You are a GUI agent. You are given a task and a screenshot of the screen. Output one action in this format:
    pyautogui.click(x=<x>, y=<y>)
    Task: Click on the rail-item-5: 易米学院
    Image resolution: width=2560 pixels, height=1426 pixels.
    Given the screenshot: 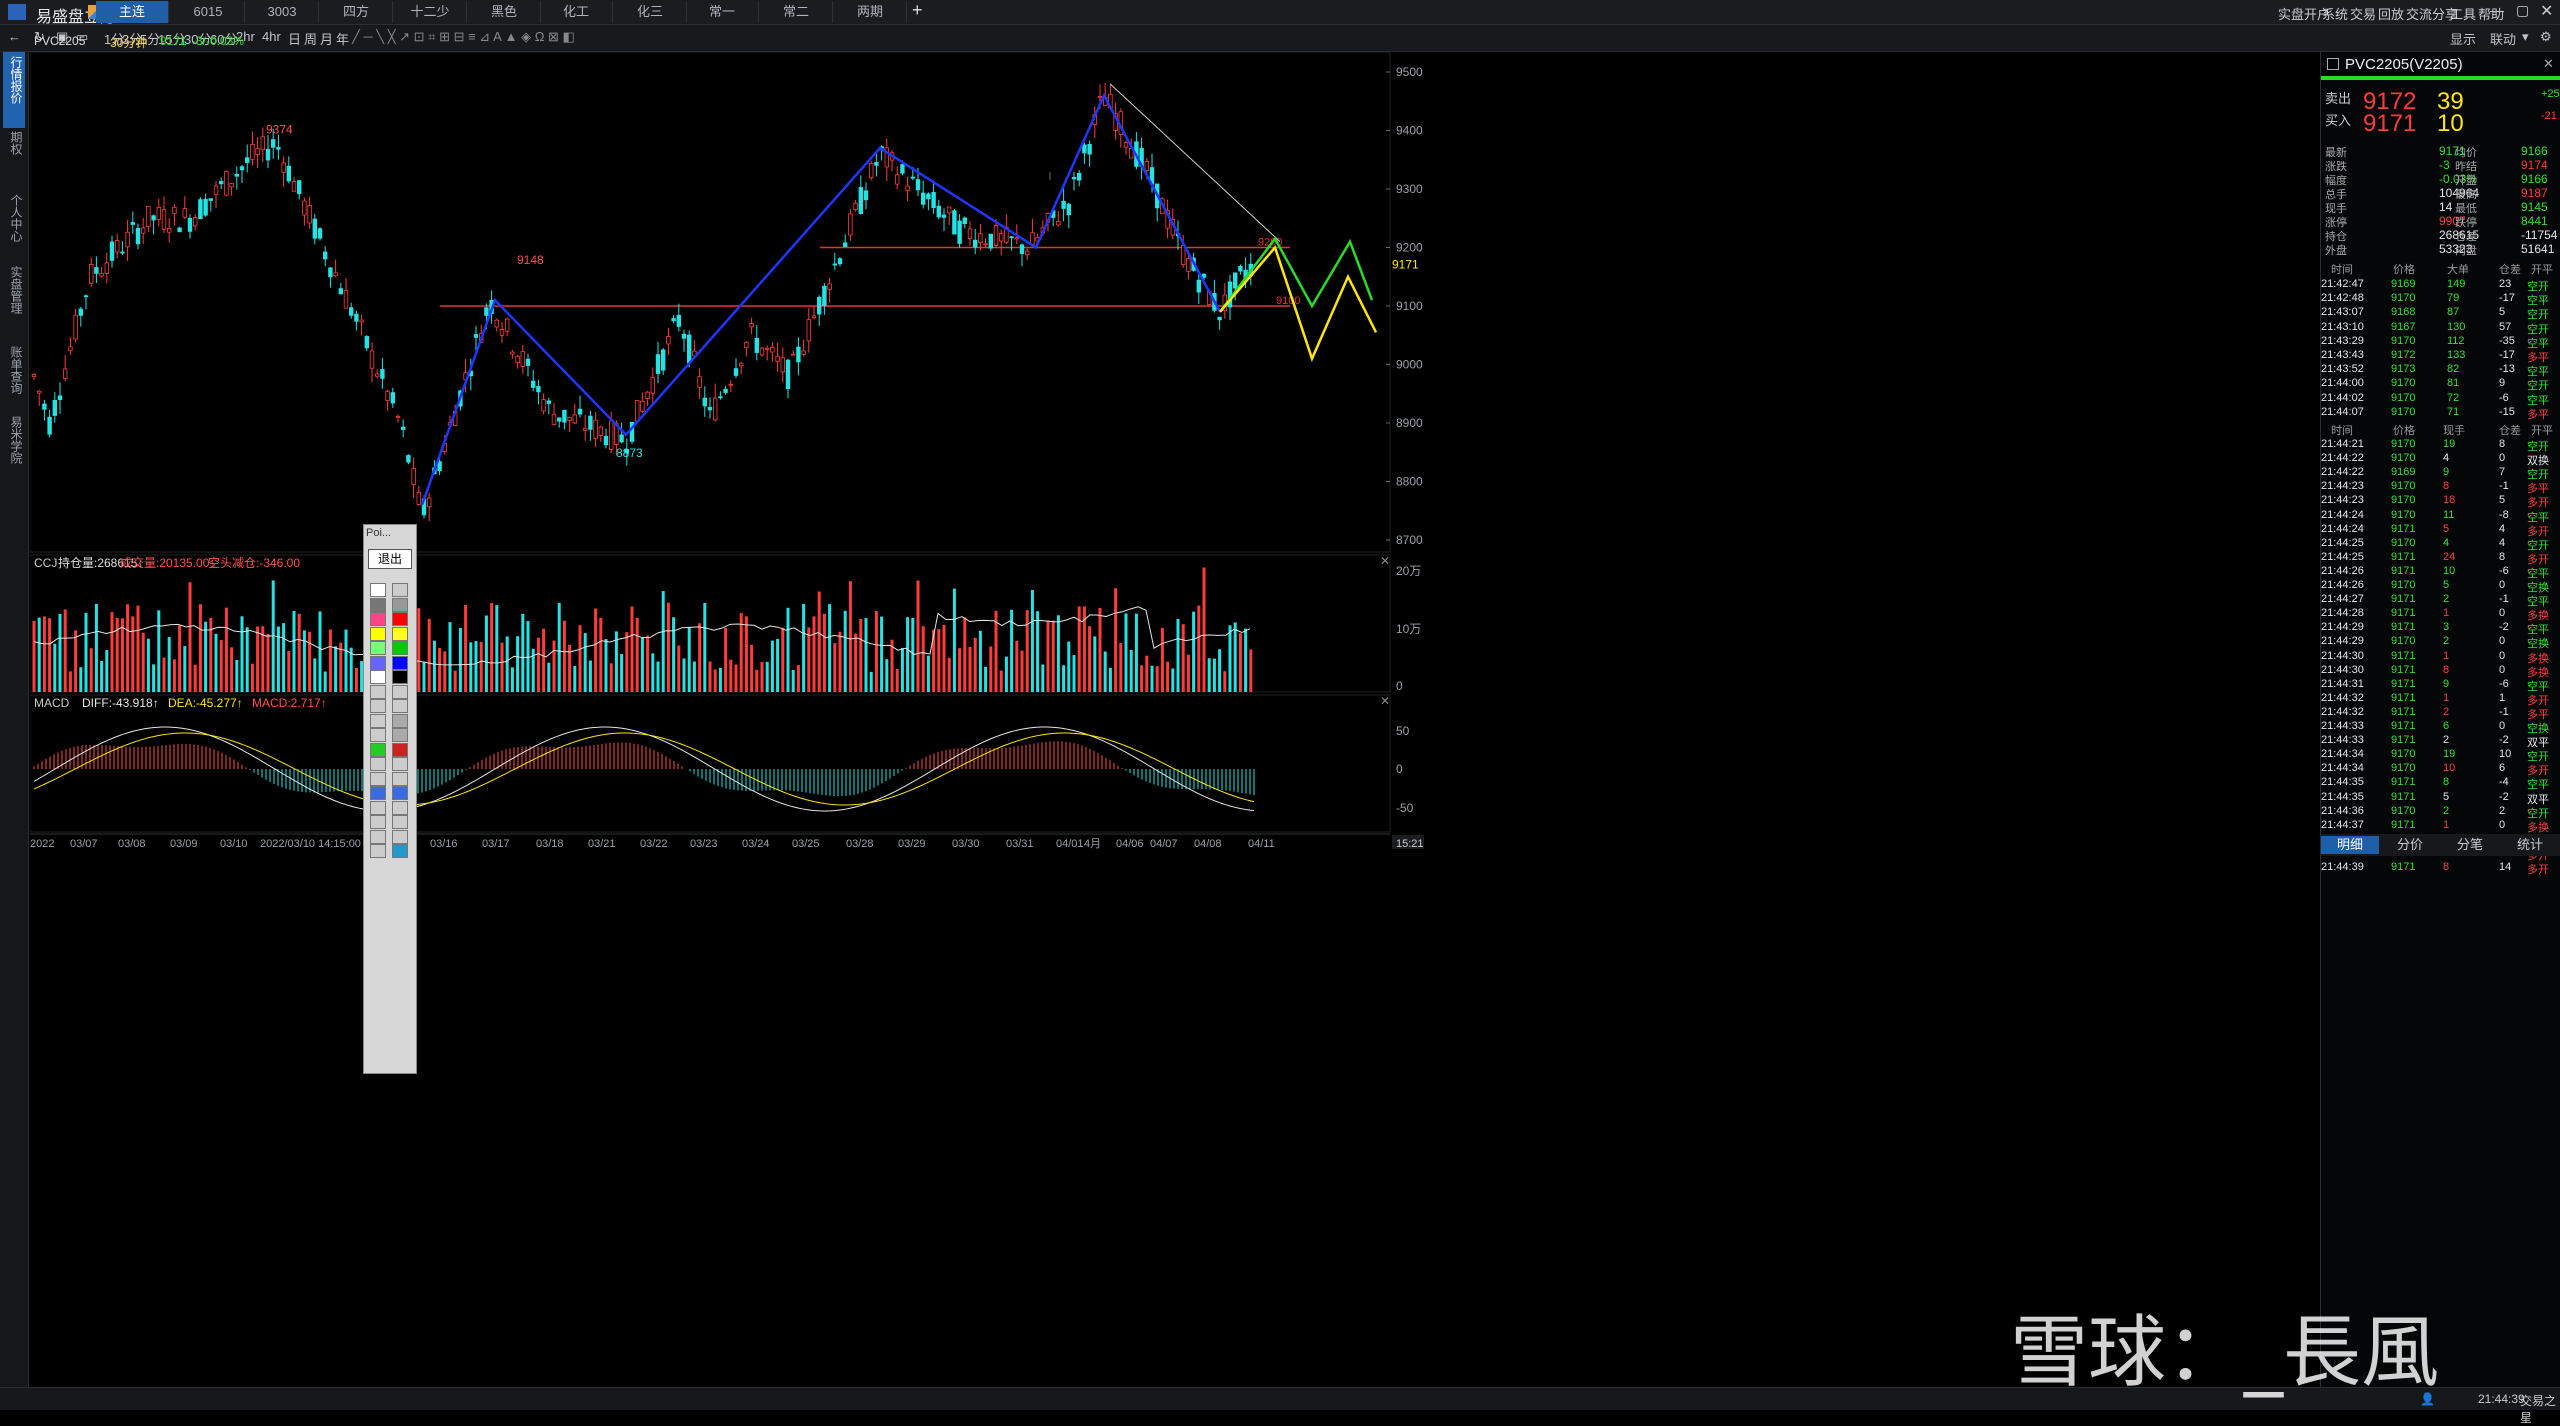 What is the action you would take?
    pyautogui.click(x=16, y=440)
    